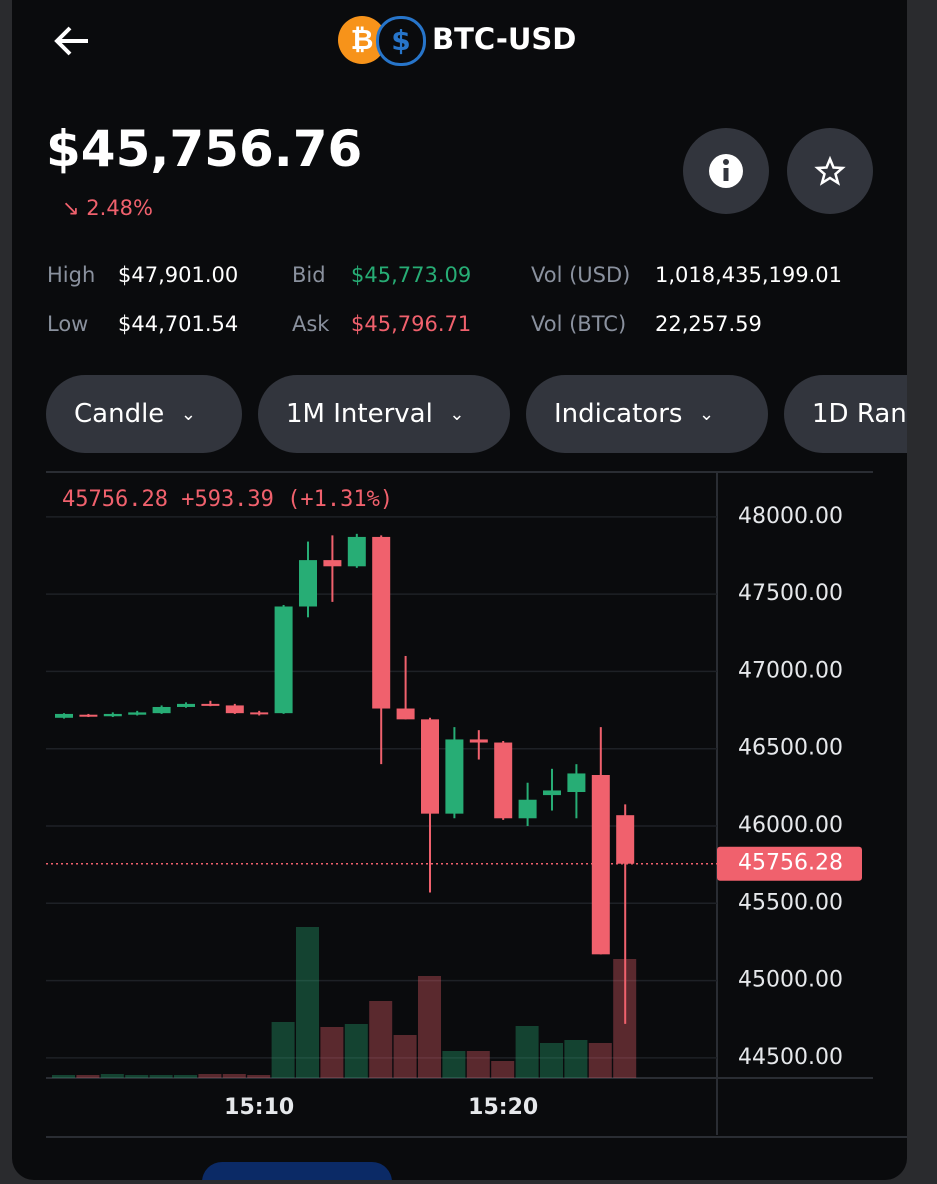  I want to click on y-tick-label: 48000.00, so click(790, 516).